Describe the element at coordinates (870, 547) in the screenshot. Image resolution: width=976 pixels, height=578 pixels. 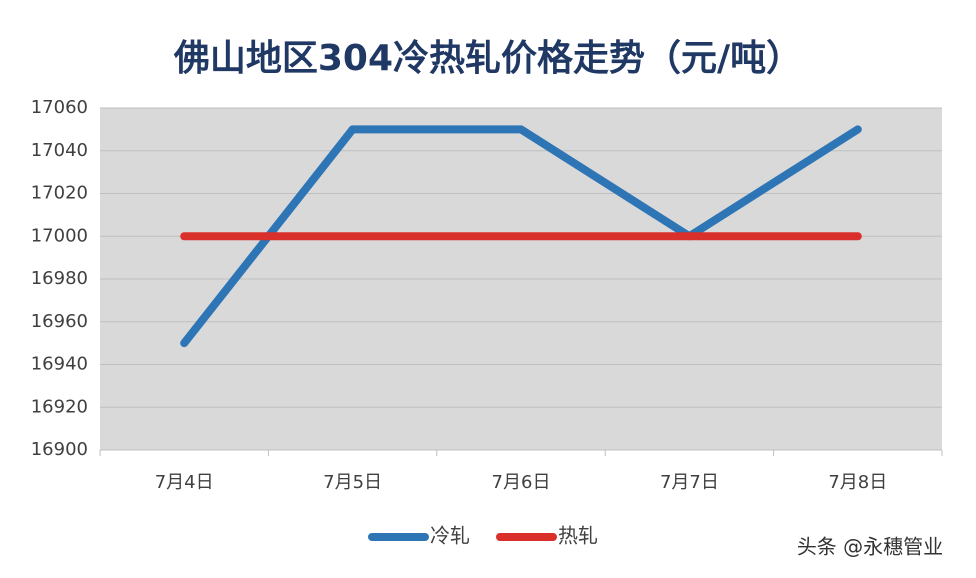
I see `watermark: 头条 @永穗管业` at that location.